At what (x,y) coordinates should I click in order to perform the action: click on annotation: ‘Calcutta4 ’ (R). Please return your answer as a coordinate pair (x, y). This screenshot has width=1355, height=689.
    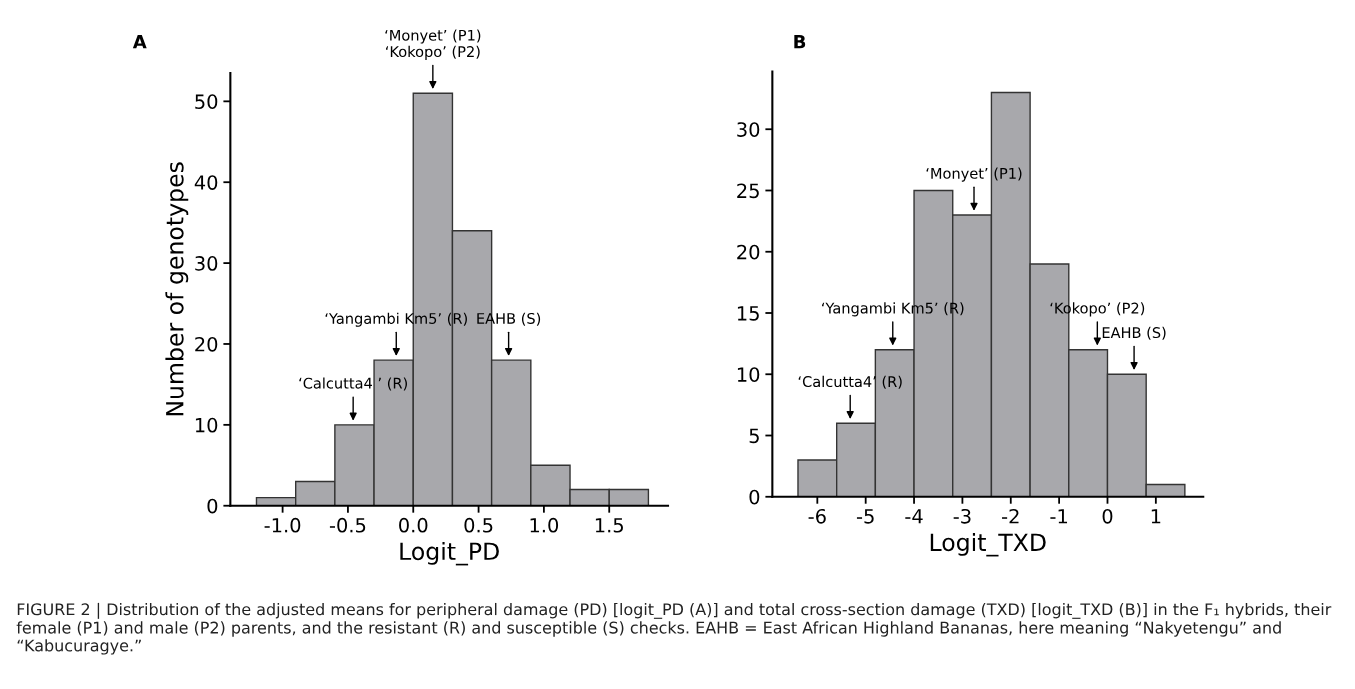
    Looking at the image, I should click on (353, 384).